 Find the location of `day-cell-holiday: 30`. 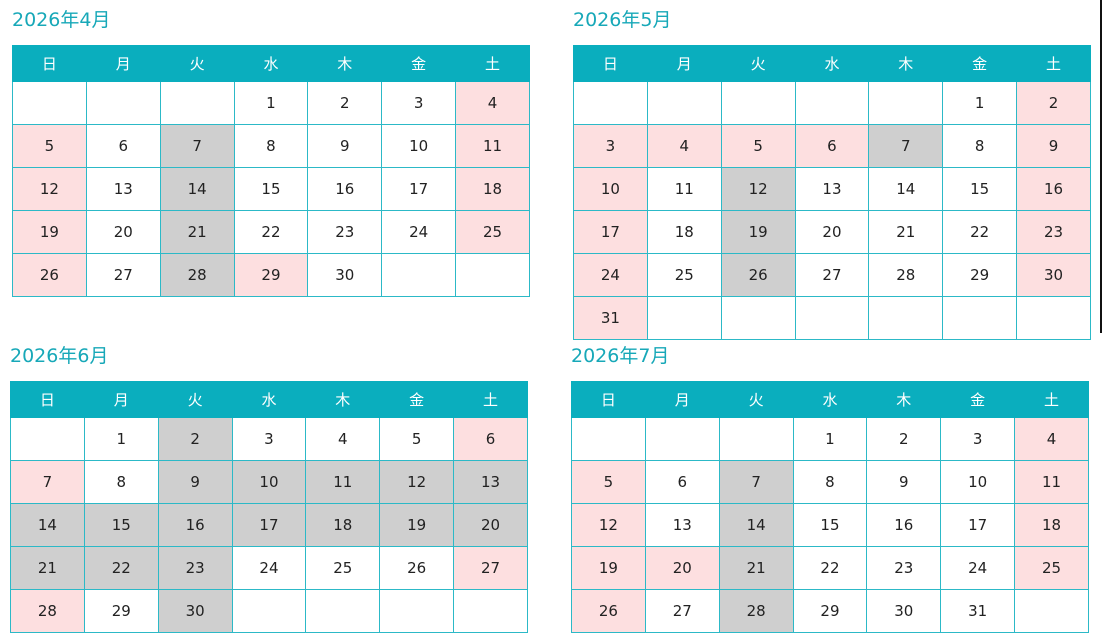

day-cell-holiday: 30 is located at coordinates (1053, 275).